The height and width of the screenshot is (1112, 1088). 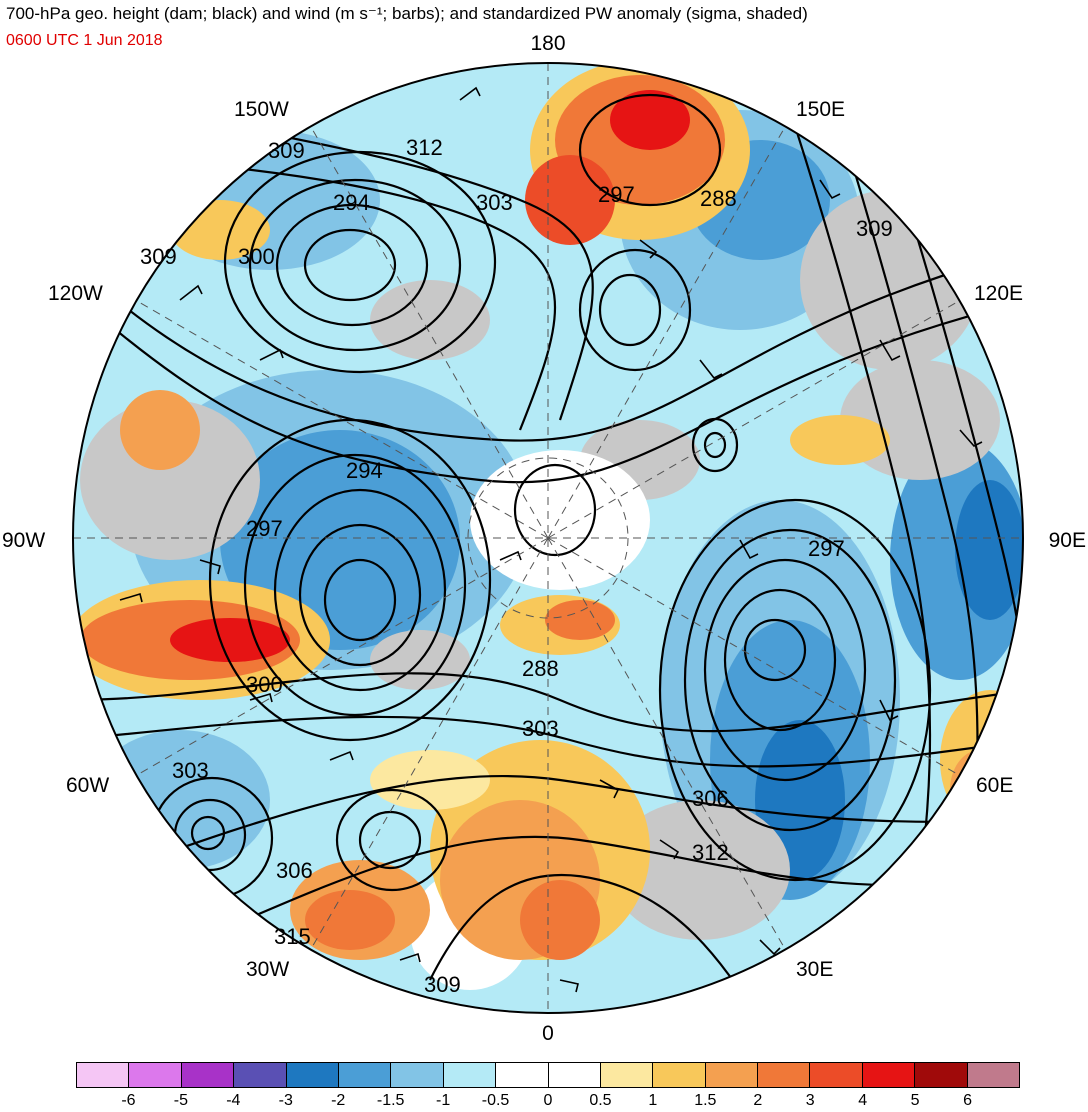 What do you see at coordinates (87, 785) in the screenshot?
I see `lon-label-60w: 60W` at bounding box center [87, 785].